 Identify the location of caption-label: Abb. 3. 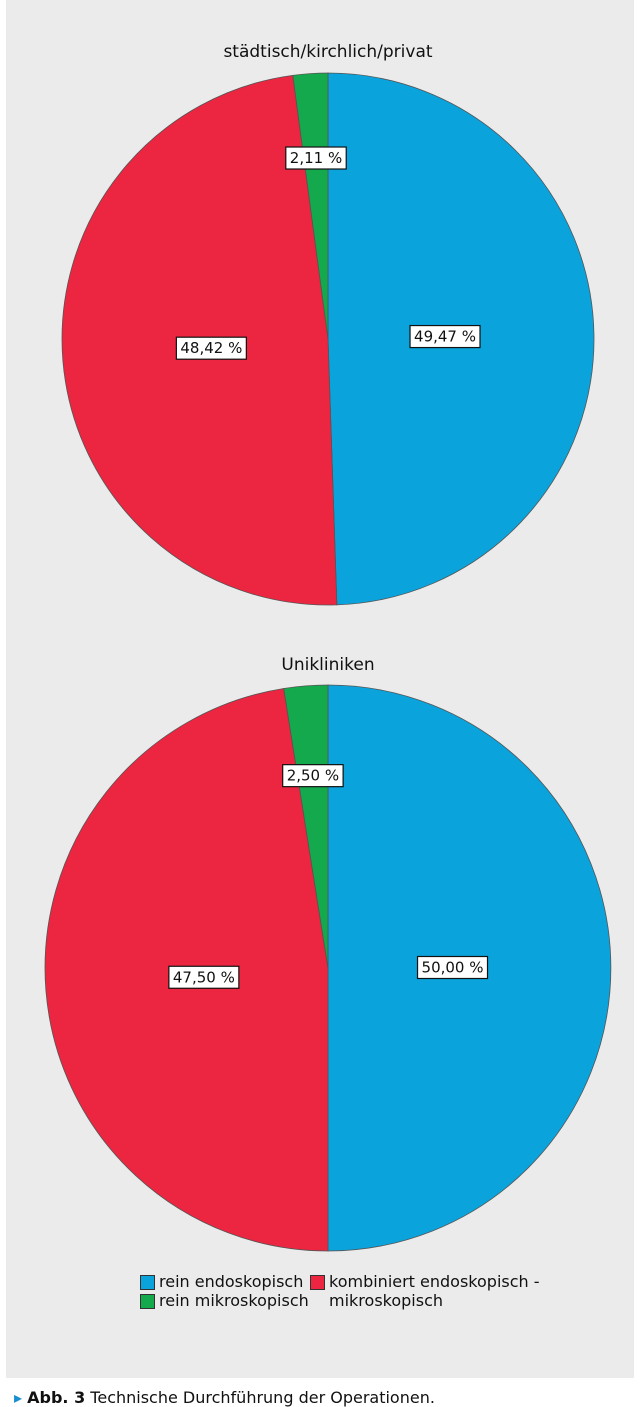
(56, 1397).